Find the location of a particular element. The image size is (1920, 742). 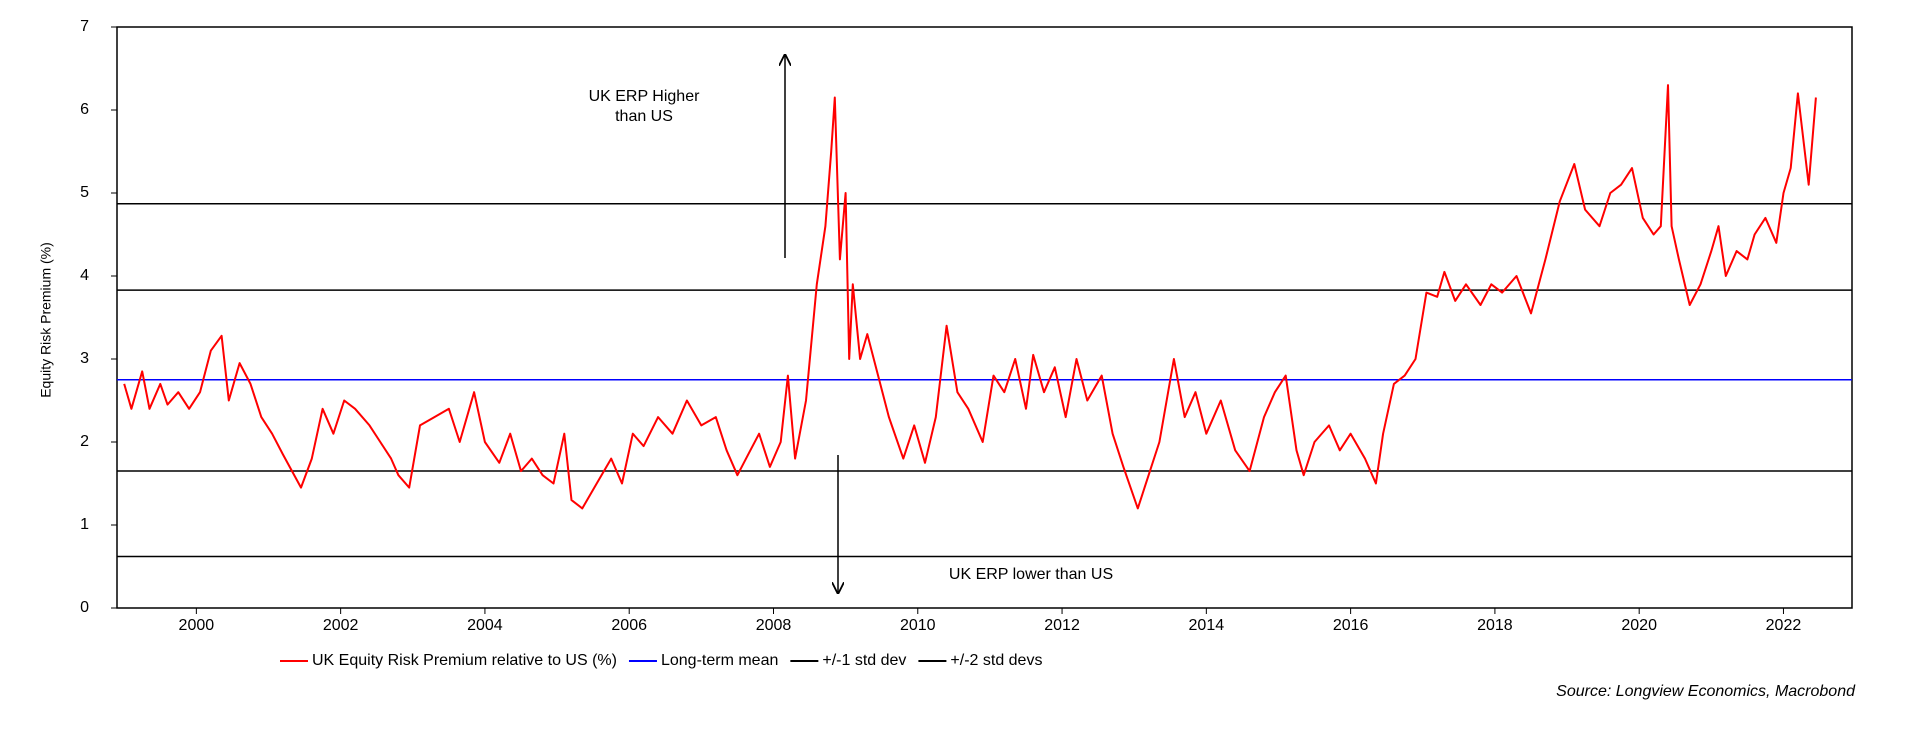

legend-label: +/-2 std devs is located at coordinates (996, 660).